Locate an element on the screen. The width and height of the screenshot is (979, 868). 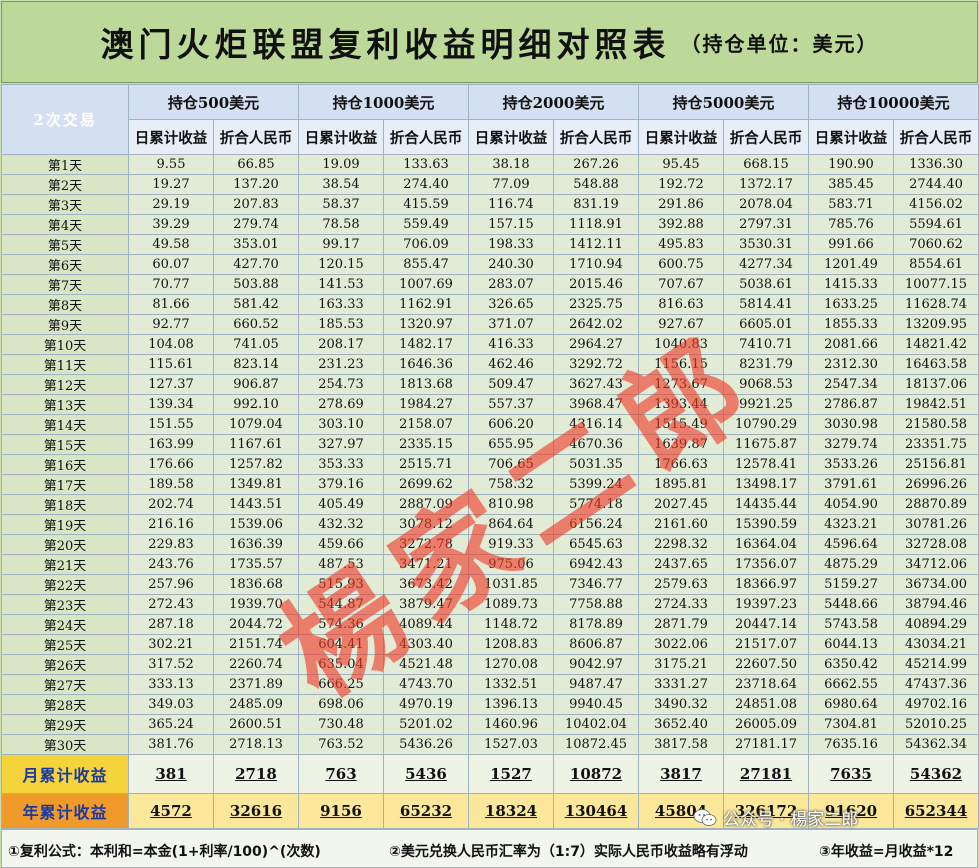
table-cell: 353.33 is located at coordinates (341, 464).